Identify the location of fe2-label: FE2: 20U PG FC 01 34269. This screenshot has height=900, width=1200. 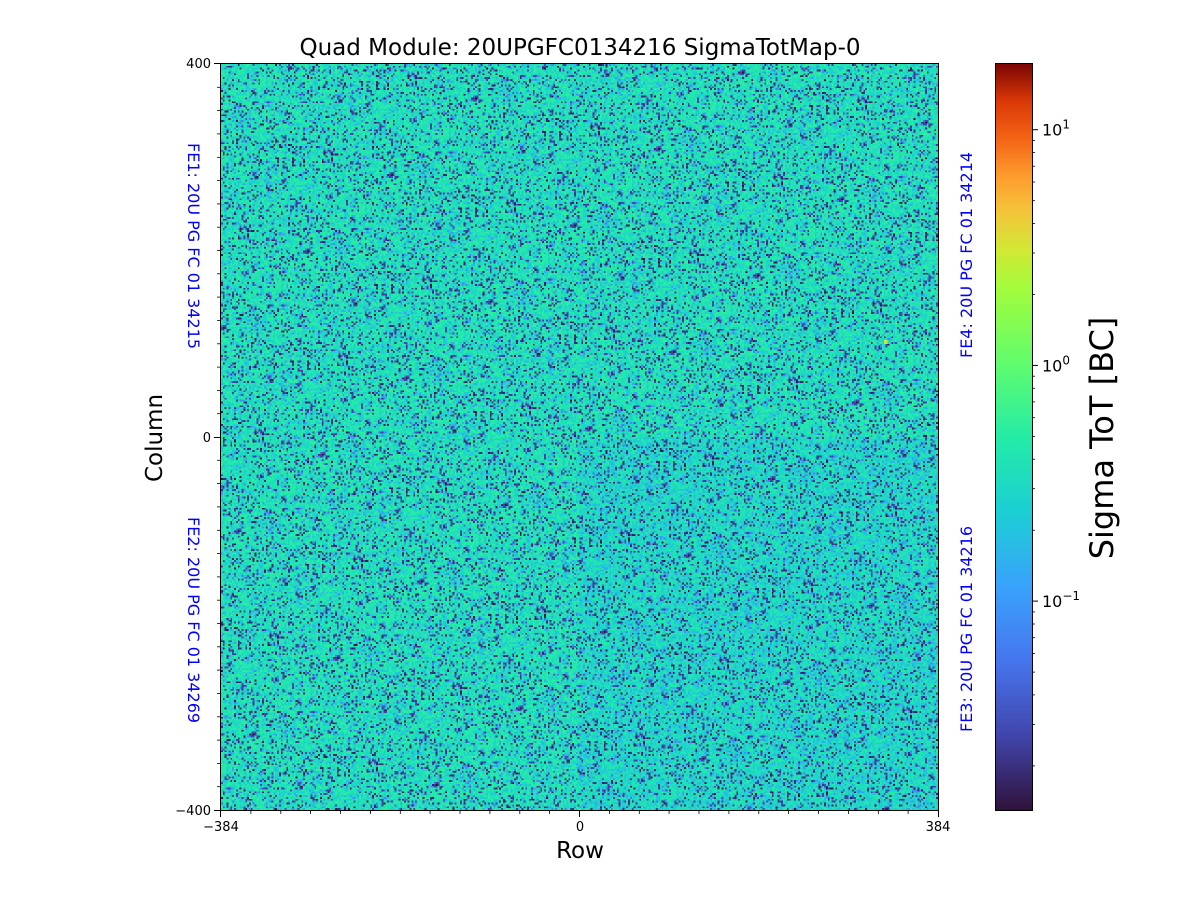
(193, 620).